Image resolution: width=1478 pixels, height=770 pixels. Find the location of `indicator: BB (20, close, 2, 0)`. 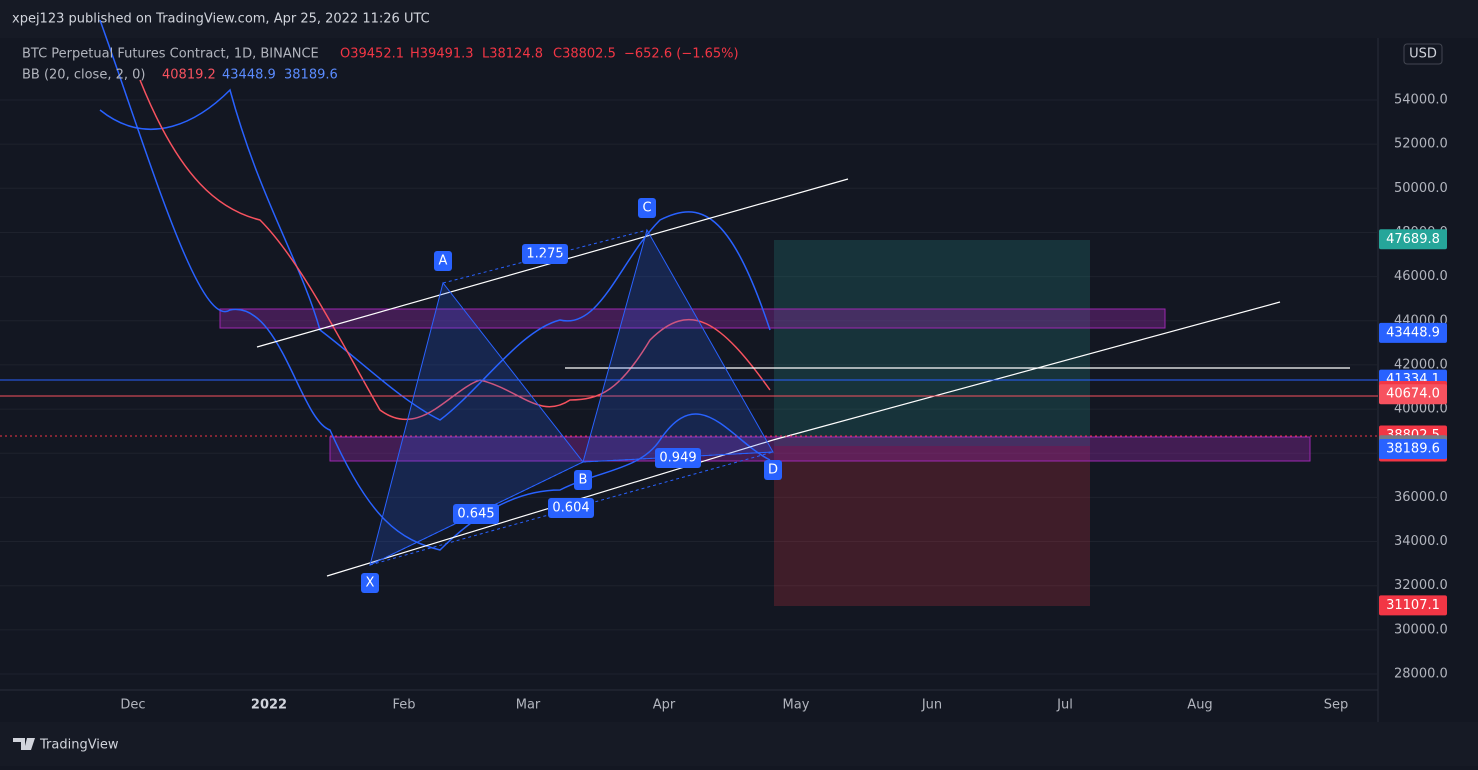

indicator: BB (20, close, 2, 0) is located at coordinates (83, 75).